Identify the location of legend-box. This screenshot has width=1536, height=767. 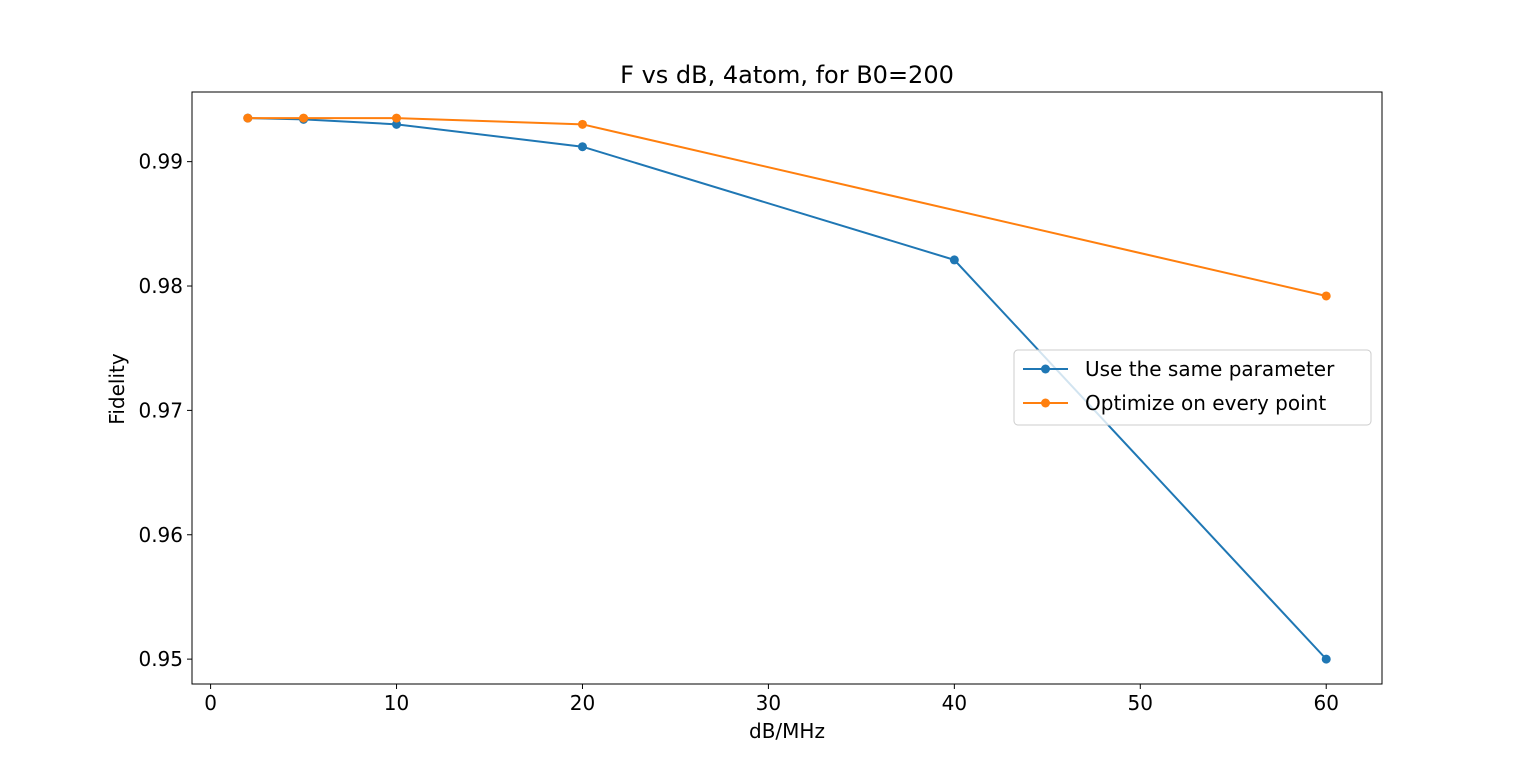
(1192, 387).